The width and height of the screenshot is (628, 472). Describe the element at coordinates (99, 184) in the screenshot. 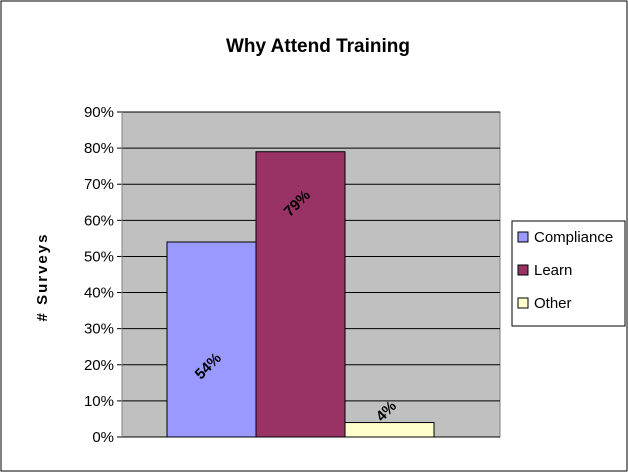

I see `y-tick-label: 70%` at that location.